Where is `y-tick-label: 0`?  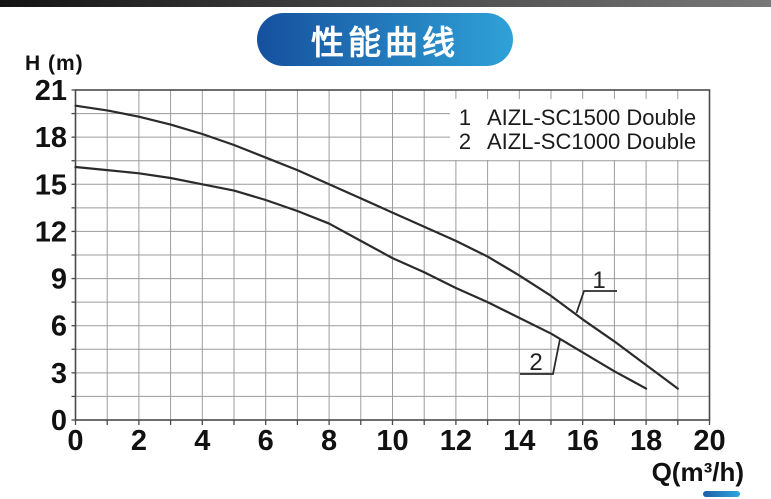
y-tick-label: 0 is located at coordinates (59, 421).